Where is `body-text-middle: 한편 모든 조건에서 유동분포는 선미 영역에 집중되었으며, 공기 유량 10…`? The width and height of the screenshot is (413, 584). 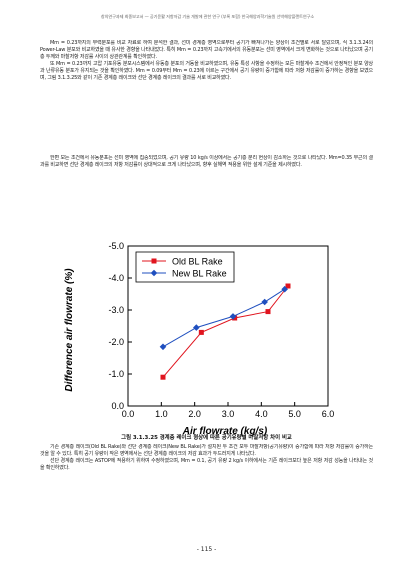
body-text-middle: 한편 모든 조건에서 유동분포는 선미 영역에 집중되었으며, 공기 유량 10… is located at coordinates (206, 200).